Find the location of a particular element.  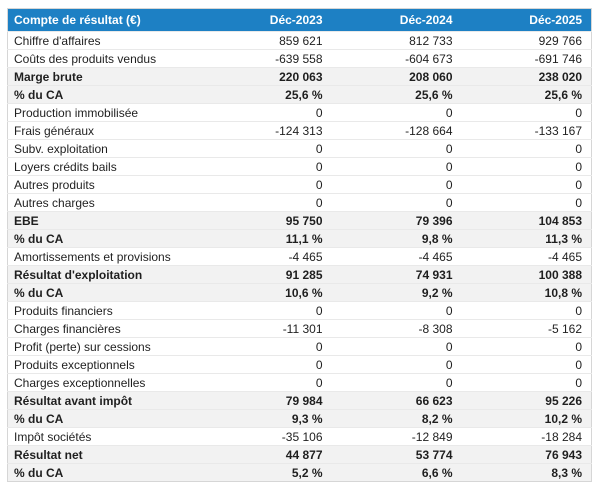

header-col-dec-2024: Déc-2024 is located at coordinates (396, 20).